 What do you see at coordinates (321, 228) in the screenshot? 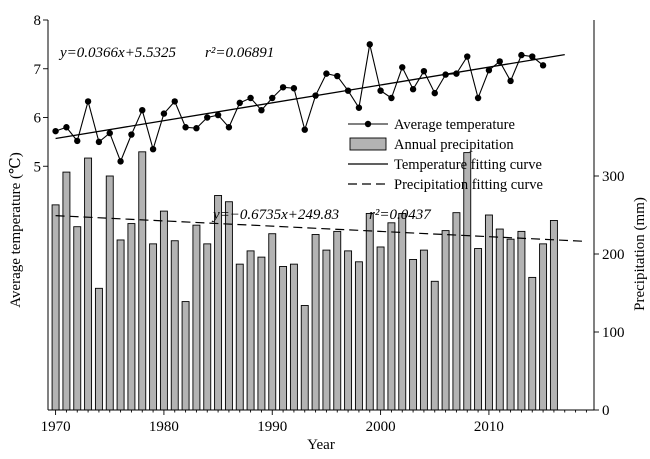
I see `precipitation-fit-line` at bounding box center [321, 228].